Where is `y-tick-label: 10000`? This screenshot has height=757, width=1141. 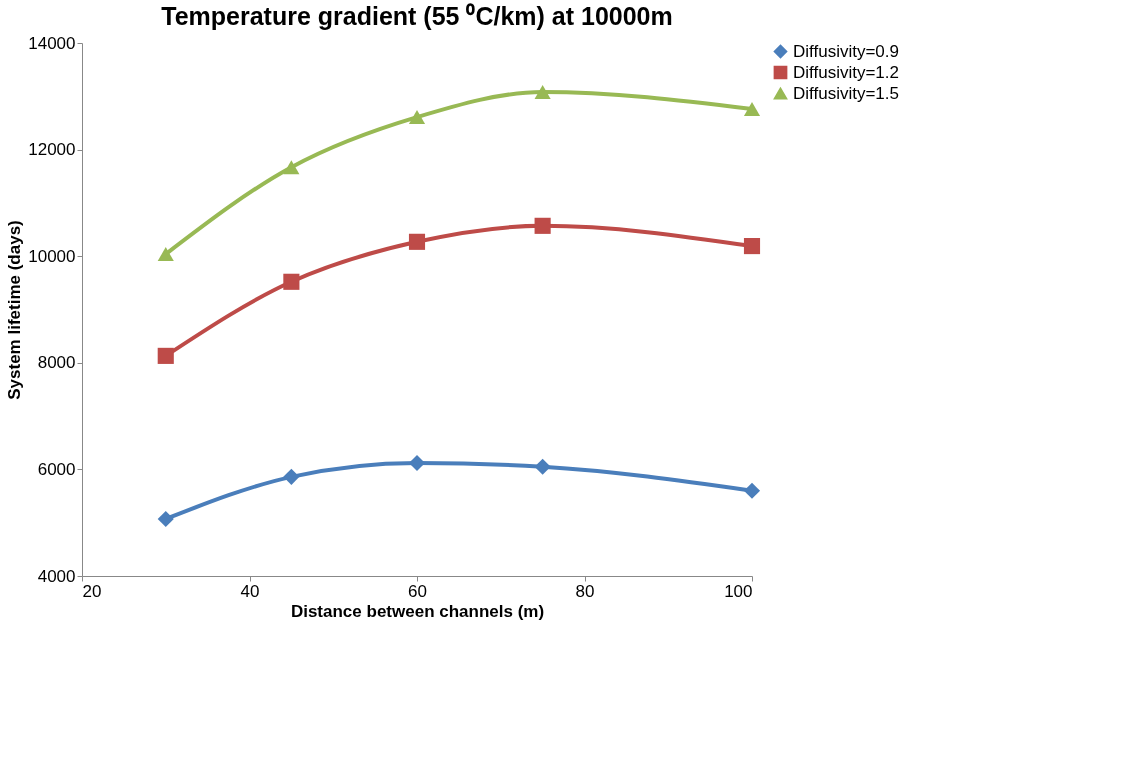 y-tick-label: 10000 is located at coordinates (52, 256).